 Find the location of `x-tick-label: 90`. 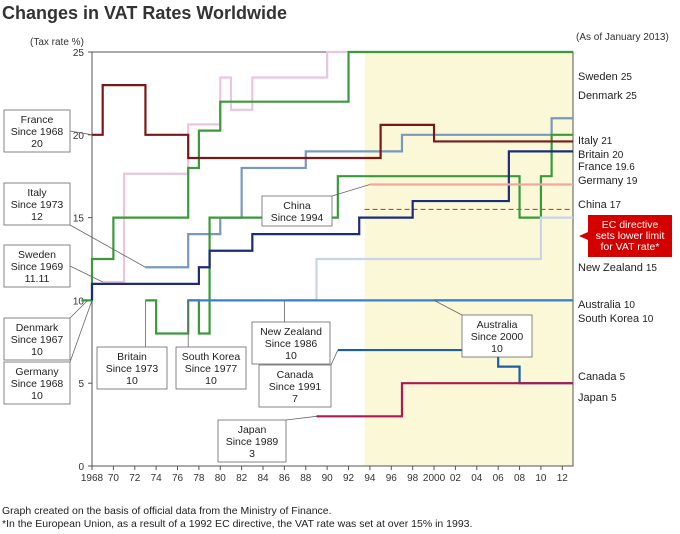

x-tick-label: 90 is located at coordinates (328, 478).